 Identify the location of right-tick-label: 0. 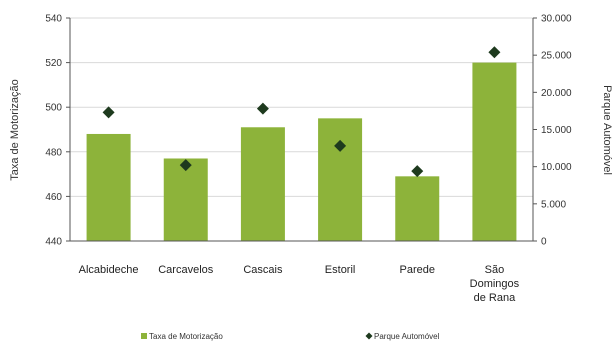
(544, 242).